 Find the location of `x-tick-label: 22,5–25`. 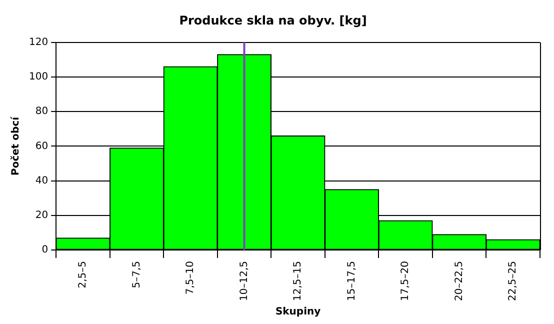

x-tick-label: 22,5–25 is located at coordinates (513, 281).